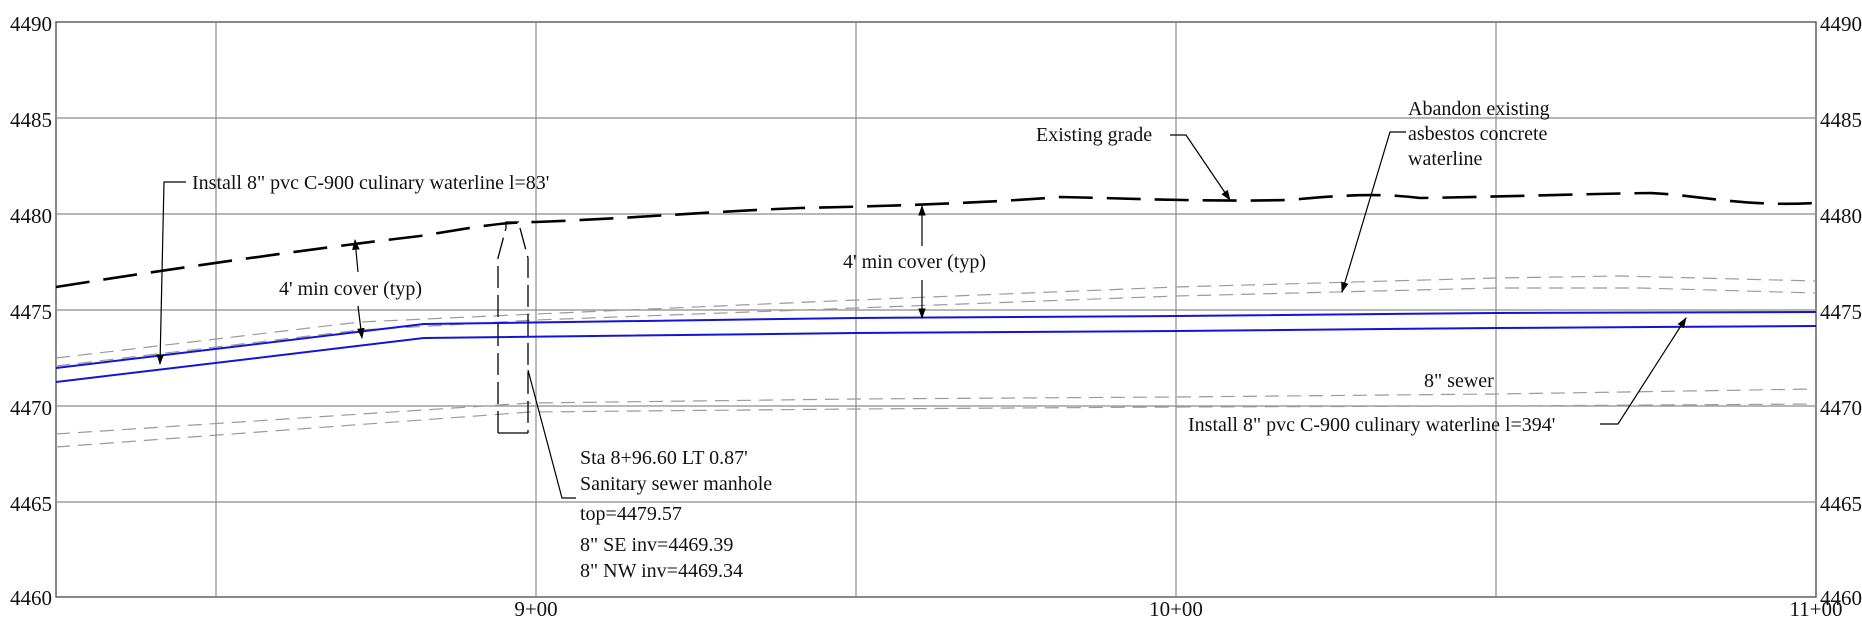 The height and width of the screenshot is (621, 1862). Describe the element at coordinates (936, 340) in the screenshot. I see `waterline-top` at that location.